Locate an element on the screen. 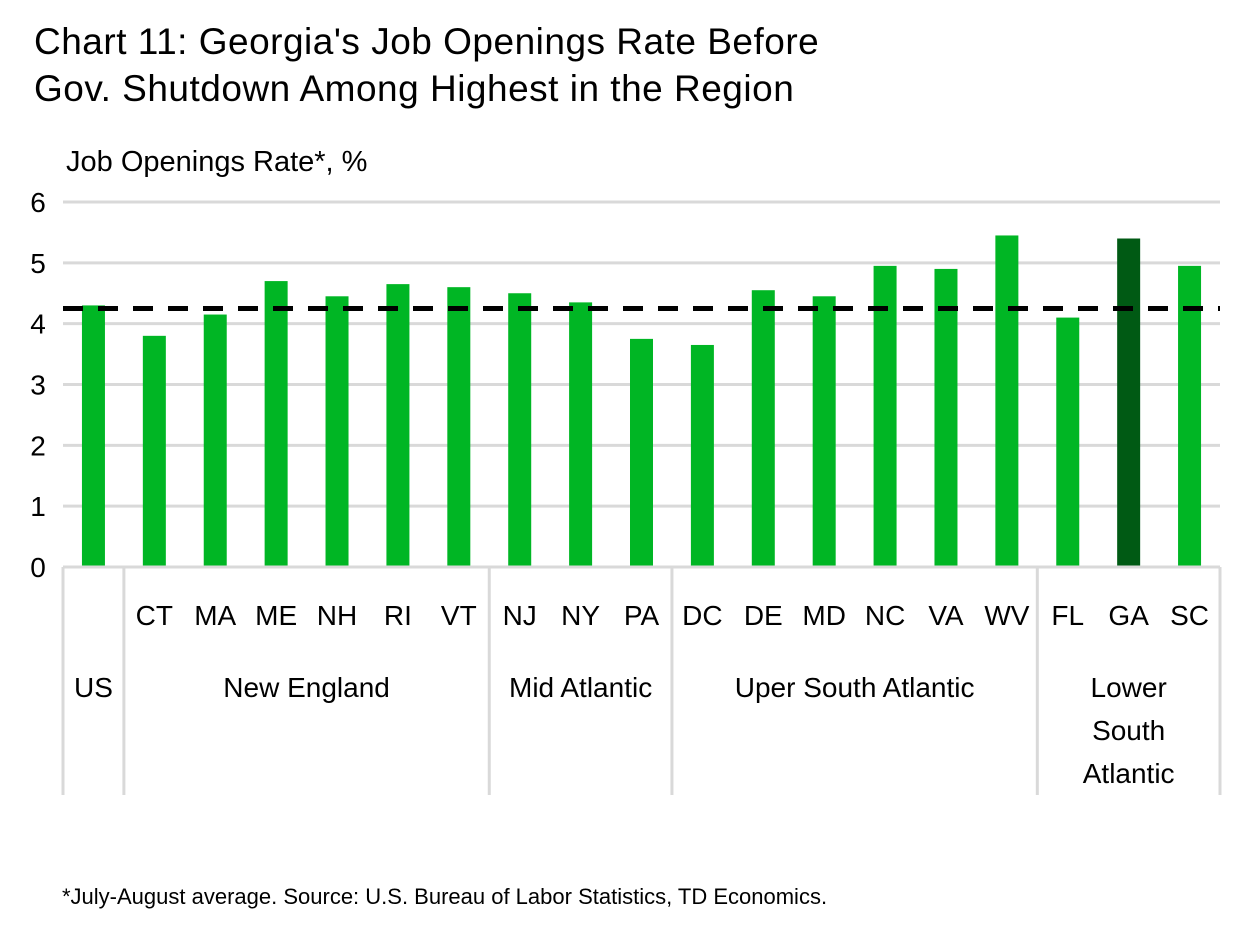 Image resolution: width=1240 pixels, height=925 pixels. bar-wv is located at coordinates (1007, 401).